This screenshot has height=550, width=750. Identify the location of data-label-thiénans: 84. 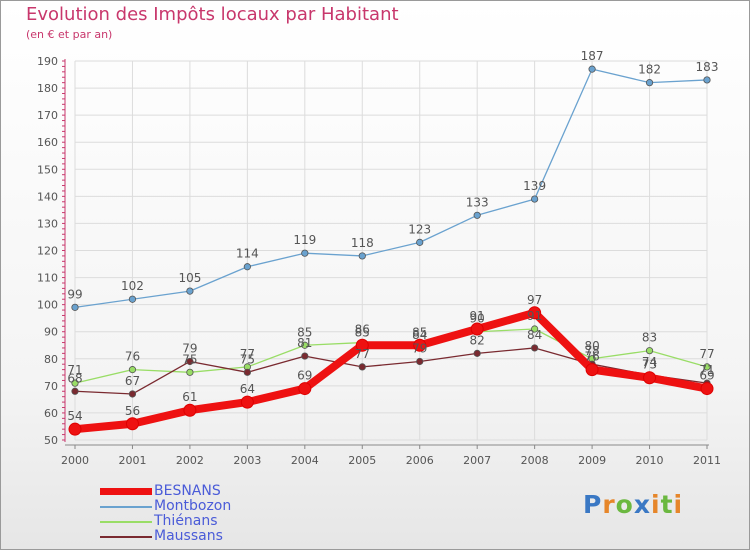
(419, 335).